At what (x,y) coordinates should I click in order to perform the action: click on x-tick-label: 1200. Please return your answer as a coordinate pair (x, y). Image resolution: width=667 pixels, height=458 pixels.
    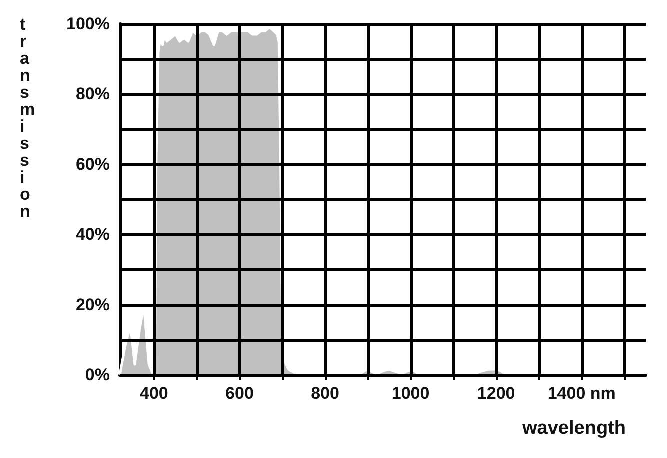
    Looking at the image, I should click on (496, 393).